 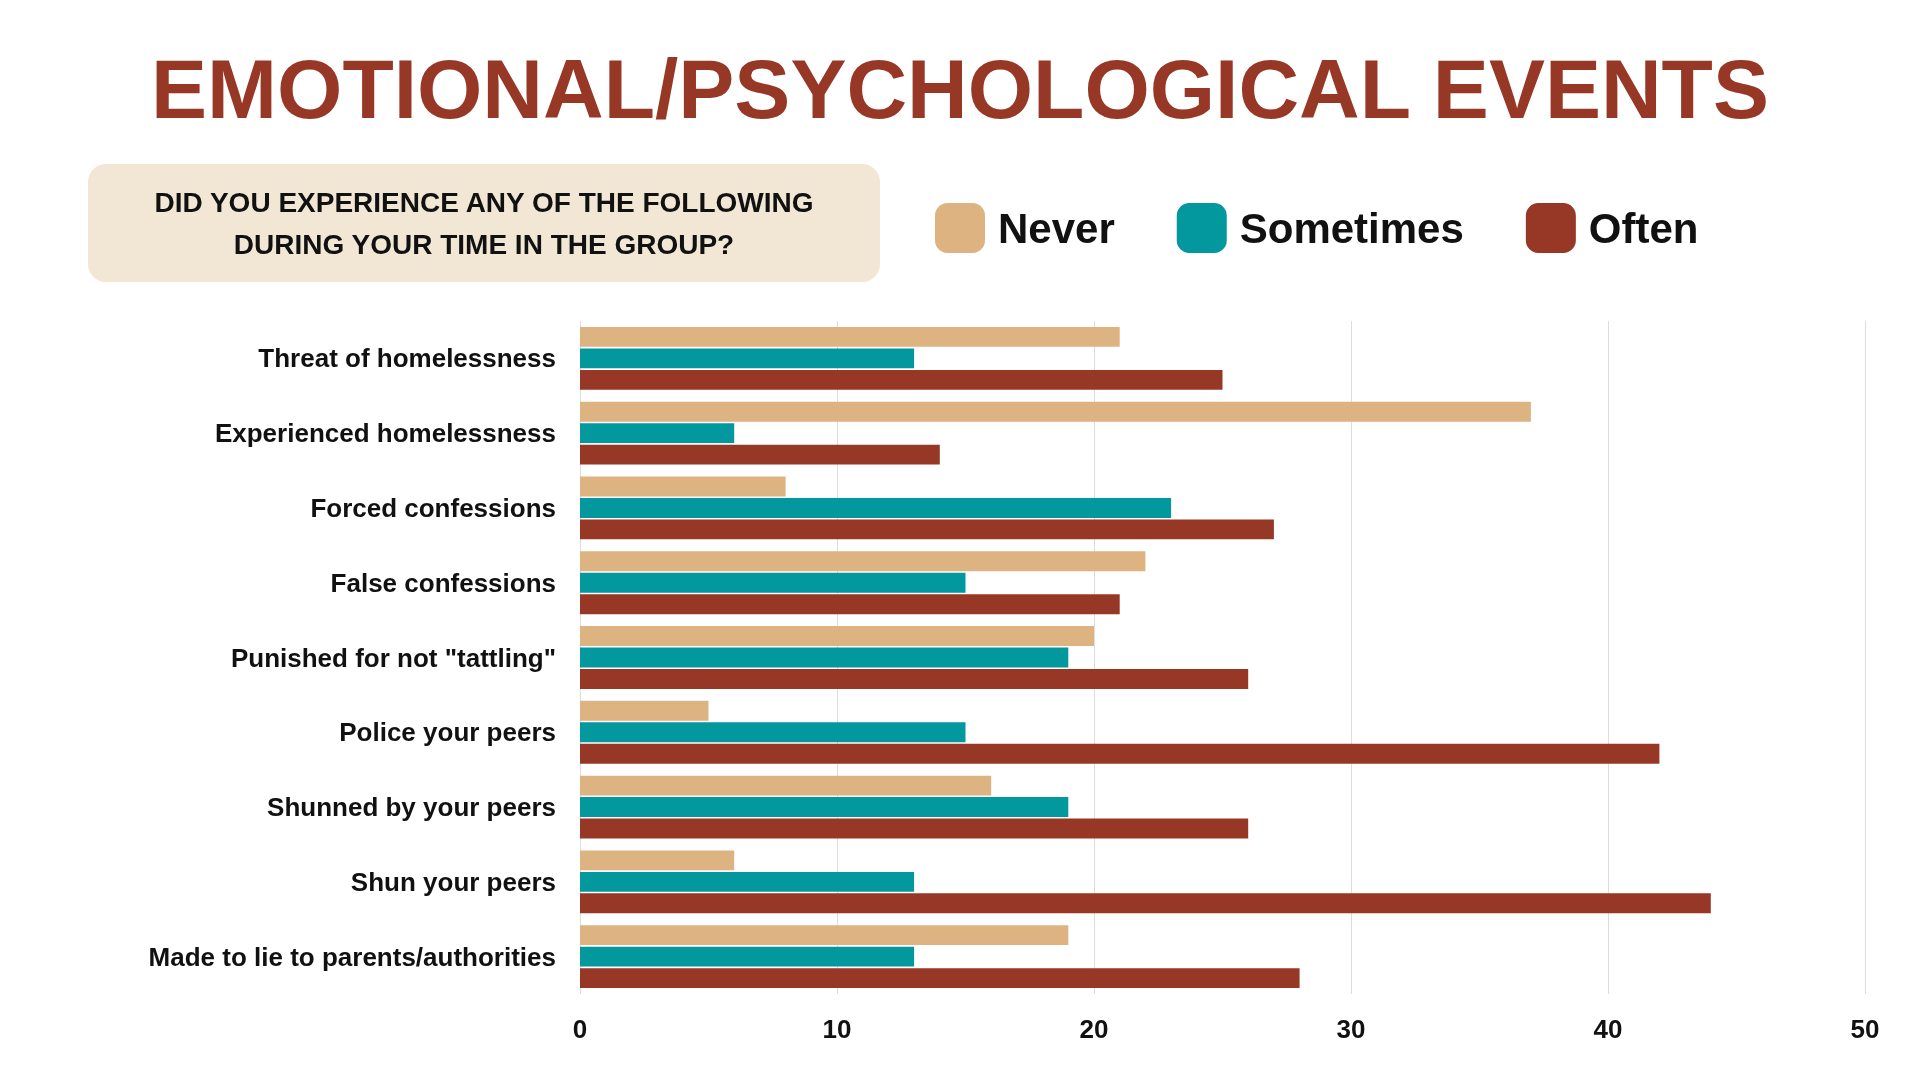 I want to click on y-tick-label: False confessions, so click(x=443, y=582).